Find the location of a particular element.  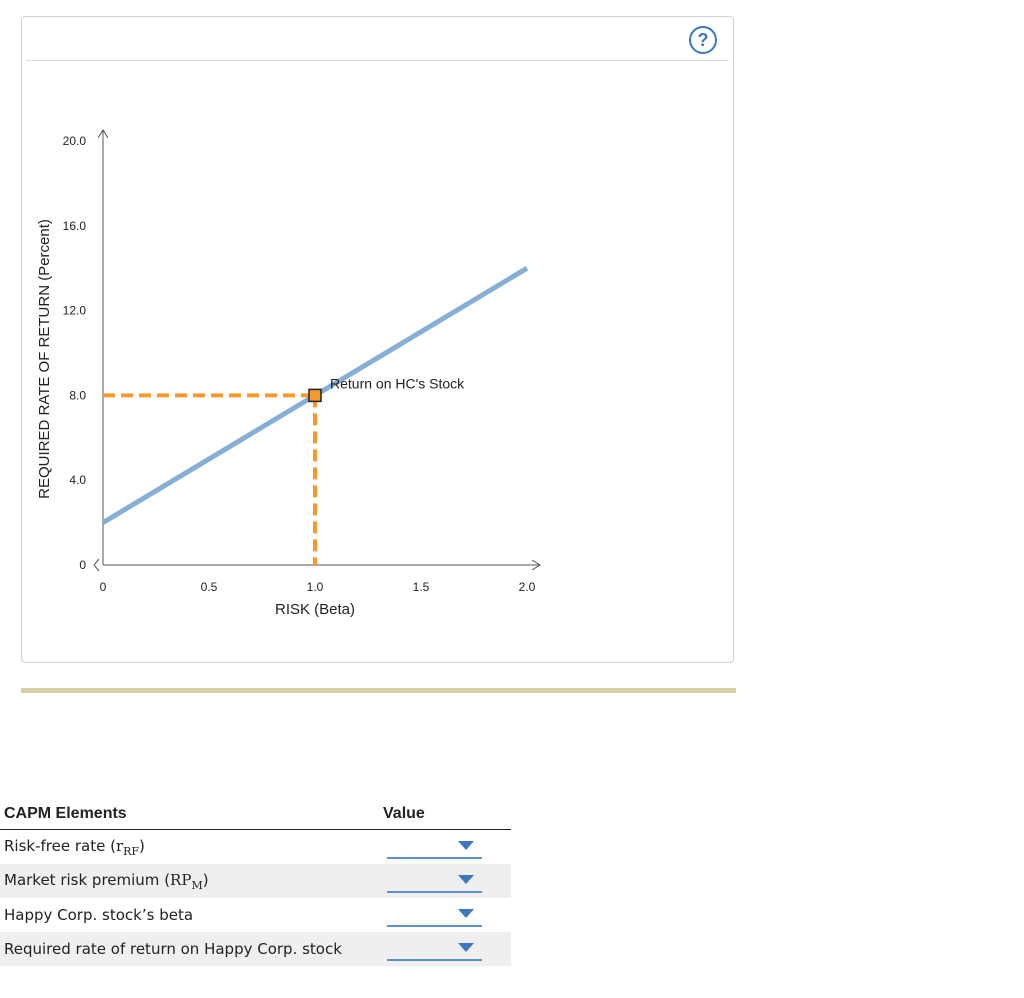

market-risk-premium-dropdown is located at coordinates (434, 881).